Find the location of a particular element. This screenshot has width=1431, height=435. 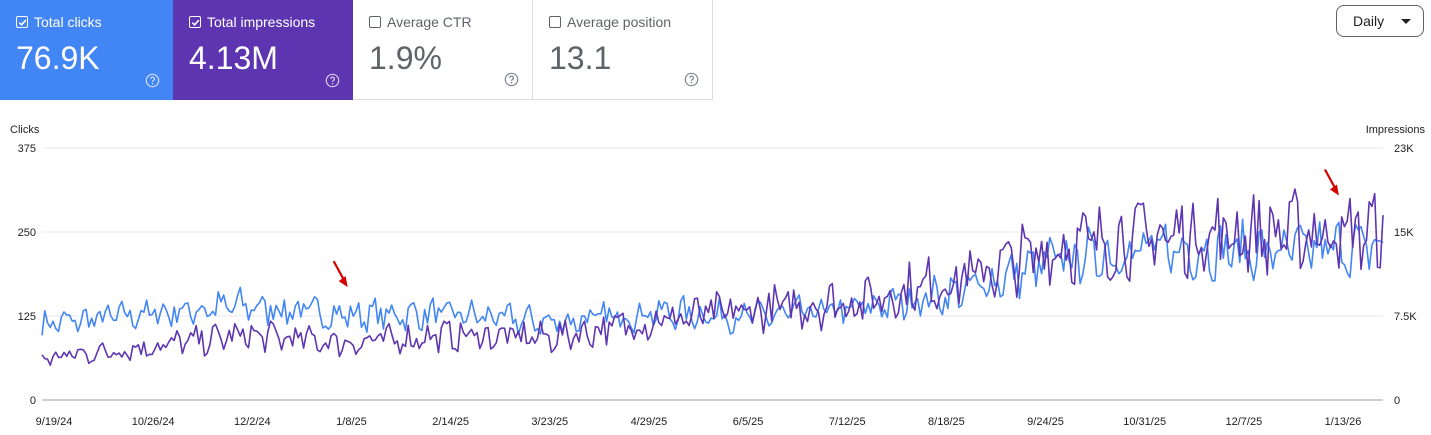

x-axis-tick-label: 10/26/24 is located at coordinates (153, 422).